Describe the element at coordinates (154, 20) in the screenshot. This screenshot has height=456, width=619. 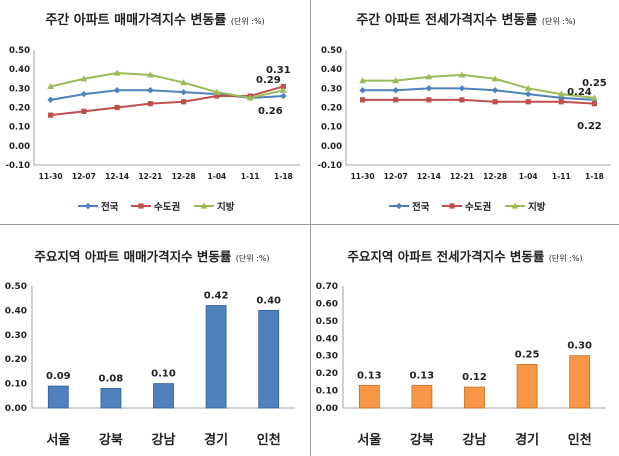
I see `chart-title: 주간 아파트 매매가격지수 변동률 (단위 :%)` at that location.